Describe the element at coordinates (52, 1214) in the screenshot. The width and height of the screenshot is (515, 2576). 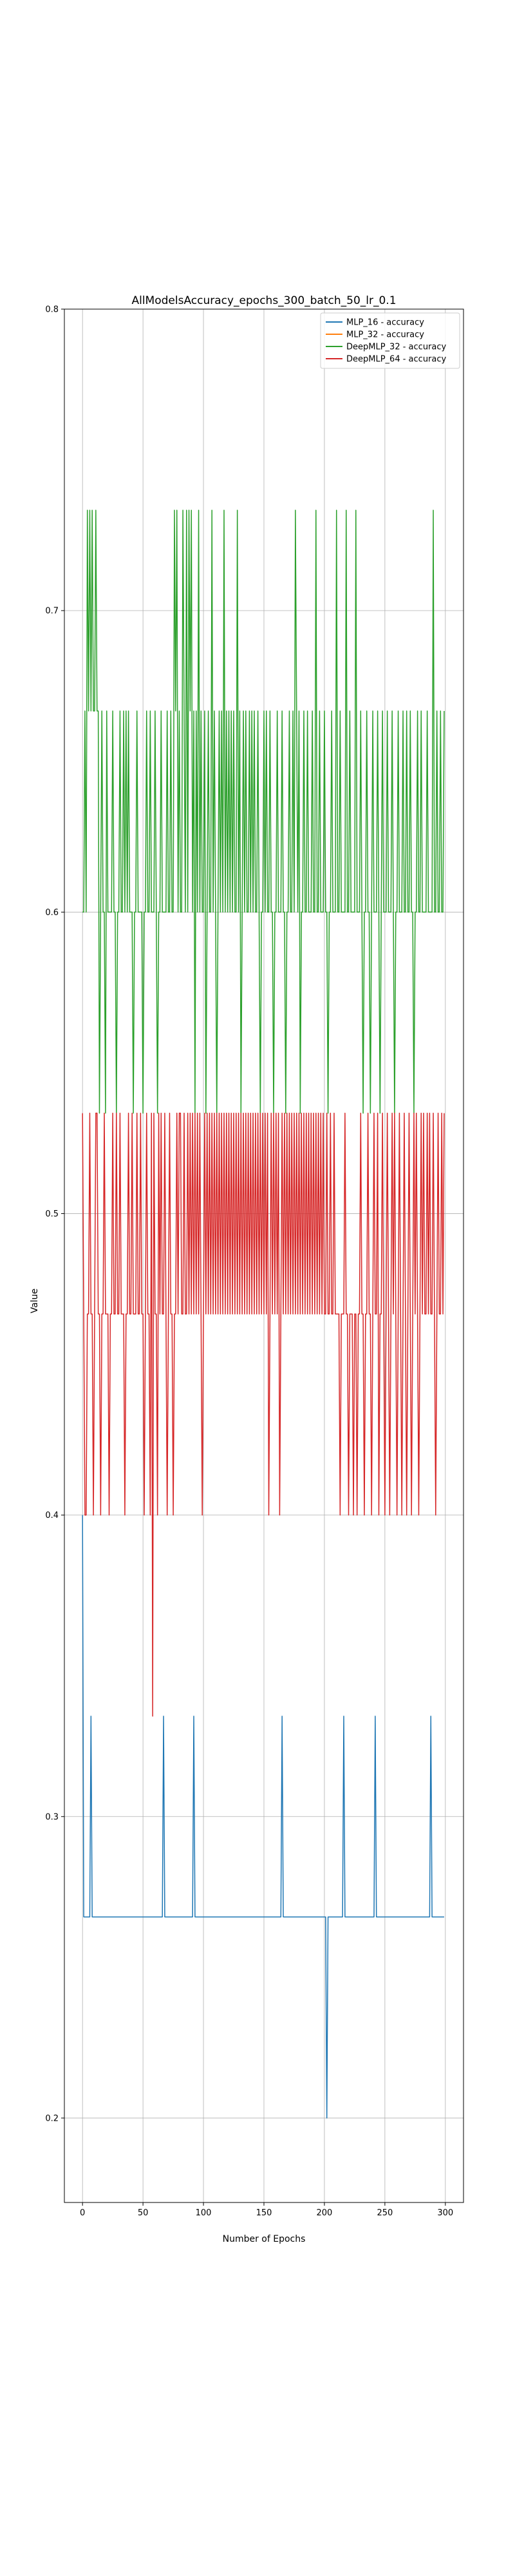
I see `y-tick-label: 0.5` at that location.